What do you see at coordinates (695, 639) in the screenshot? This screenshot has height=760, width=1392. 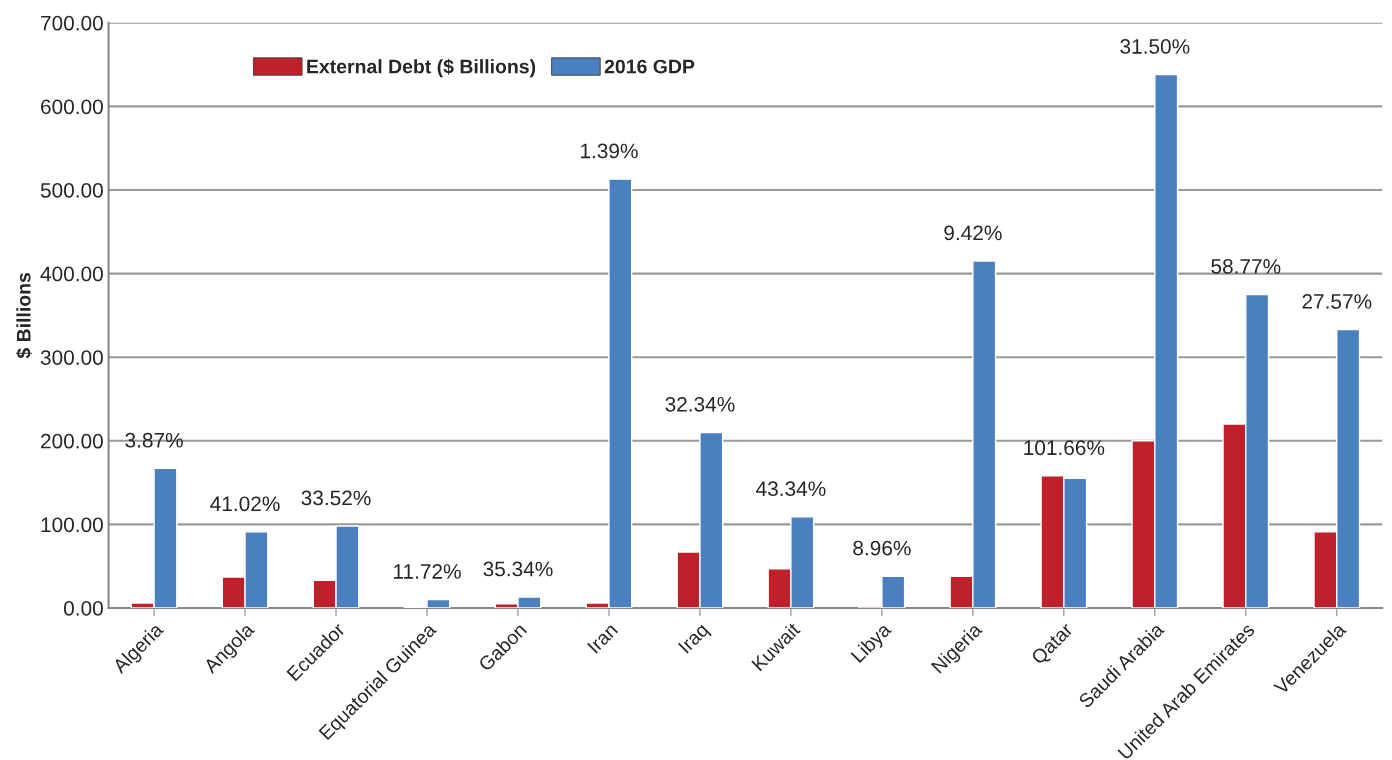 I see `x-tick-label: Iraq` at bounding box center [695, 639].